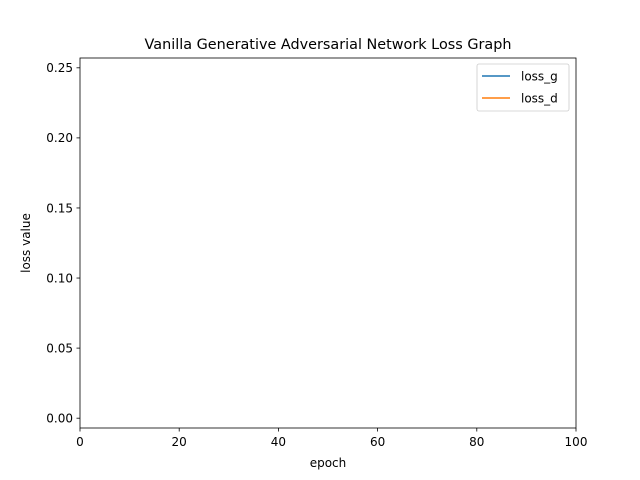 The width and height of the screenshot is (640, 480). Describe the element at coordinates (63, 243) in the screenshot. I see `y-axis-ticks: 0.00 0.05 0.10 0.15 0.20 0.25` at that location.